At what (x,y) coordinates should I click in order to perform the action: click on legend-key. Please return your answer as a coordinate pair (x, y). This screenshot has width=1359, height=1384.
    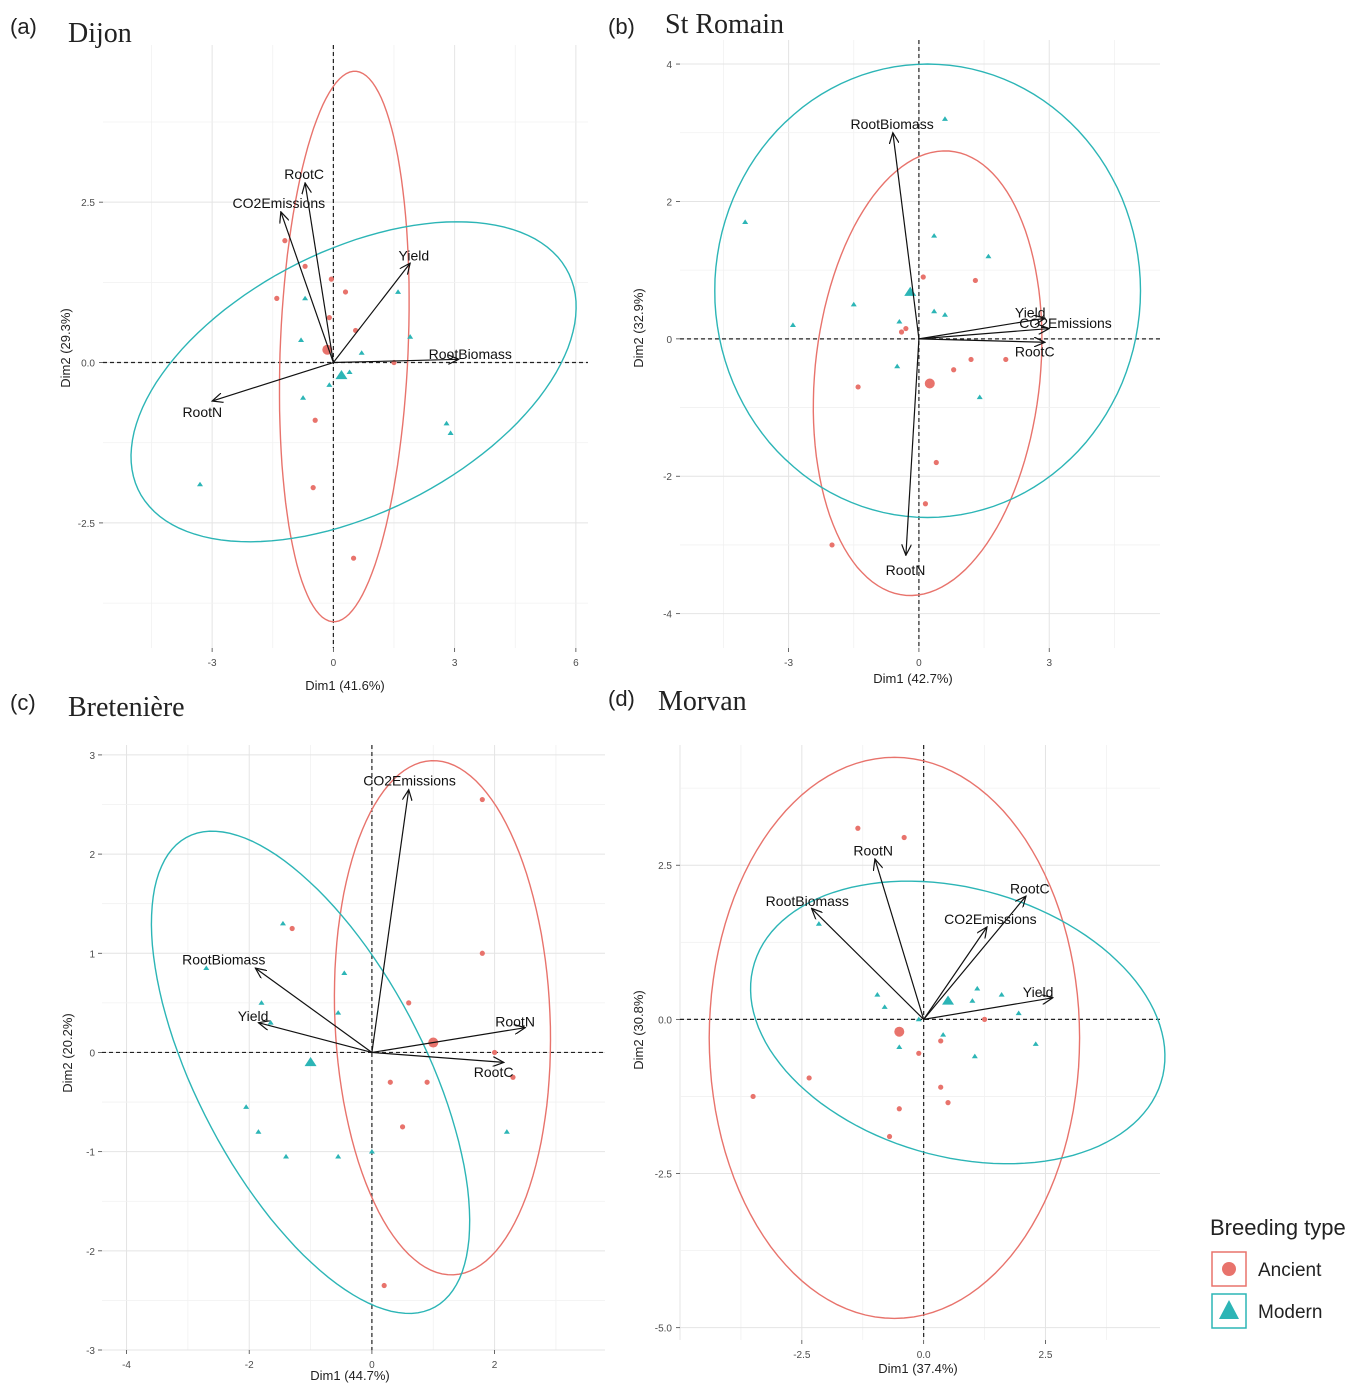
    Looking at the image, I should click on (1229, 1311).